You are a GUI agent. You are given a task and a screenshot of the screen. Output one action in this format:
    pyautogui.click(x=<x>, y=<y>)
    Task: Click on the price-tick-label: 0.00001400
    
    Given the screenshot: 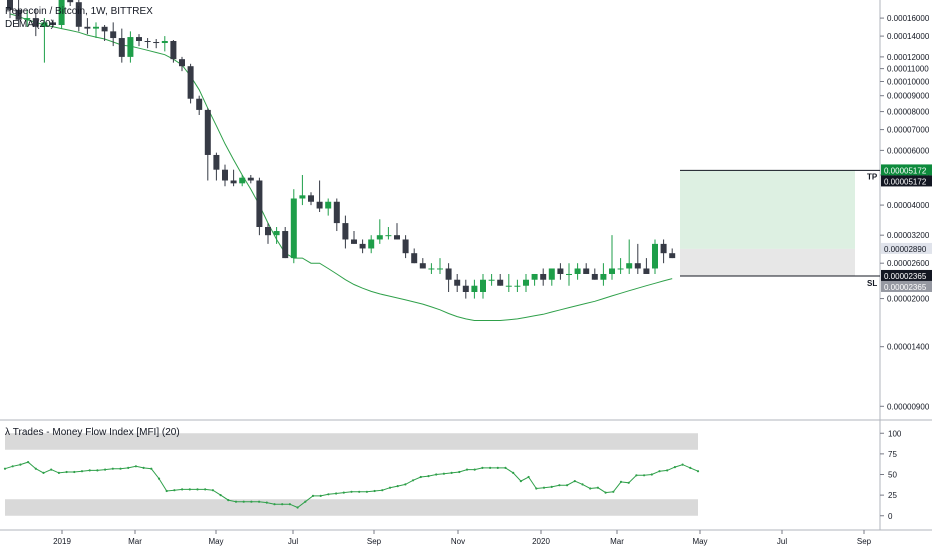 What is the action you would take?
    pyautogui.click(x=908, y=347)
    